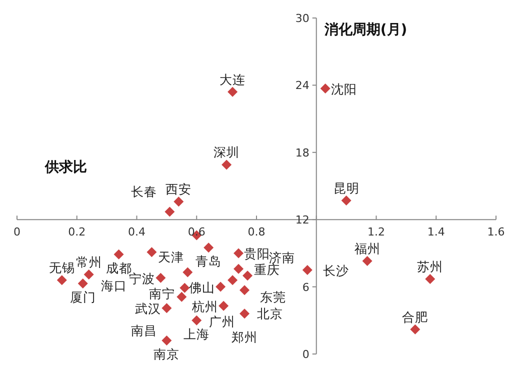 The height and width of the screenshot is (375, 520). What do you see at coordinates (335, 270) in the screenshot?
I see `annotation: 长沙` at bounding box center [335, 270].